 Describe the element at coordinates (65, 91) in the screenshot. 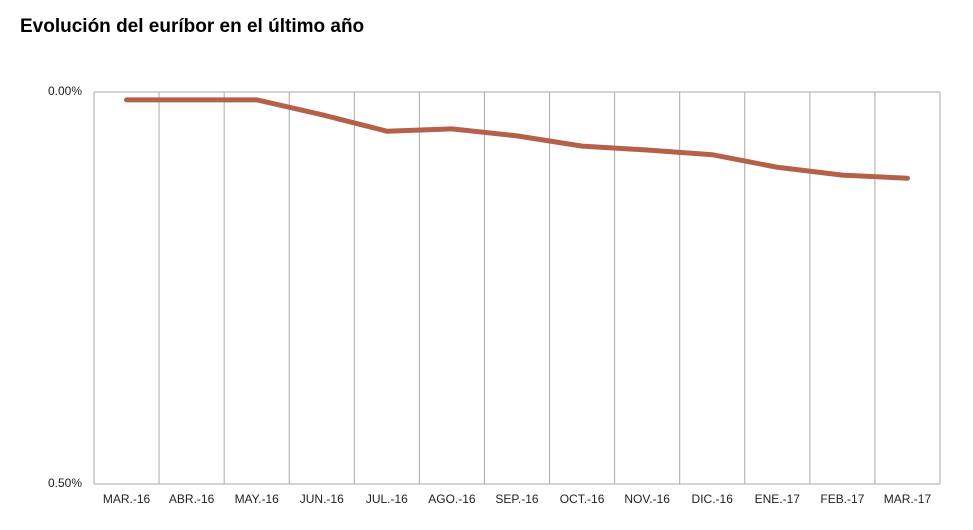

I see `y-tick-label: 0.00%` at that location.